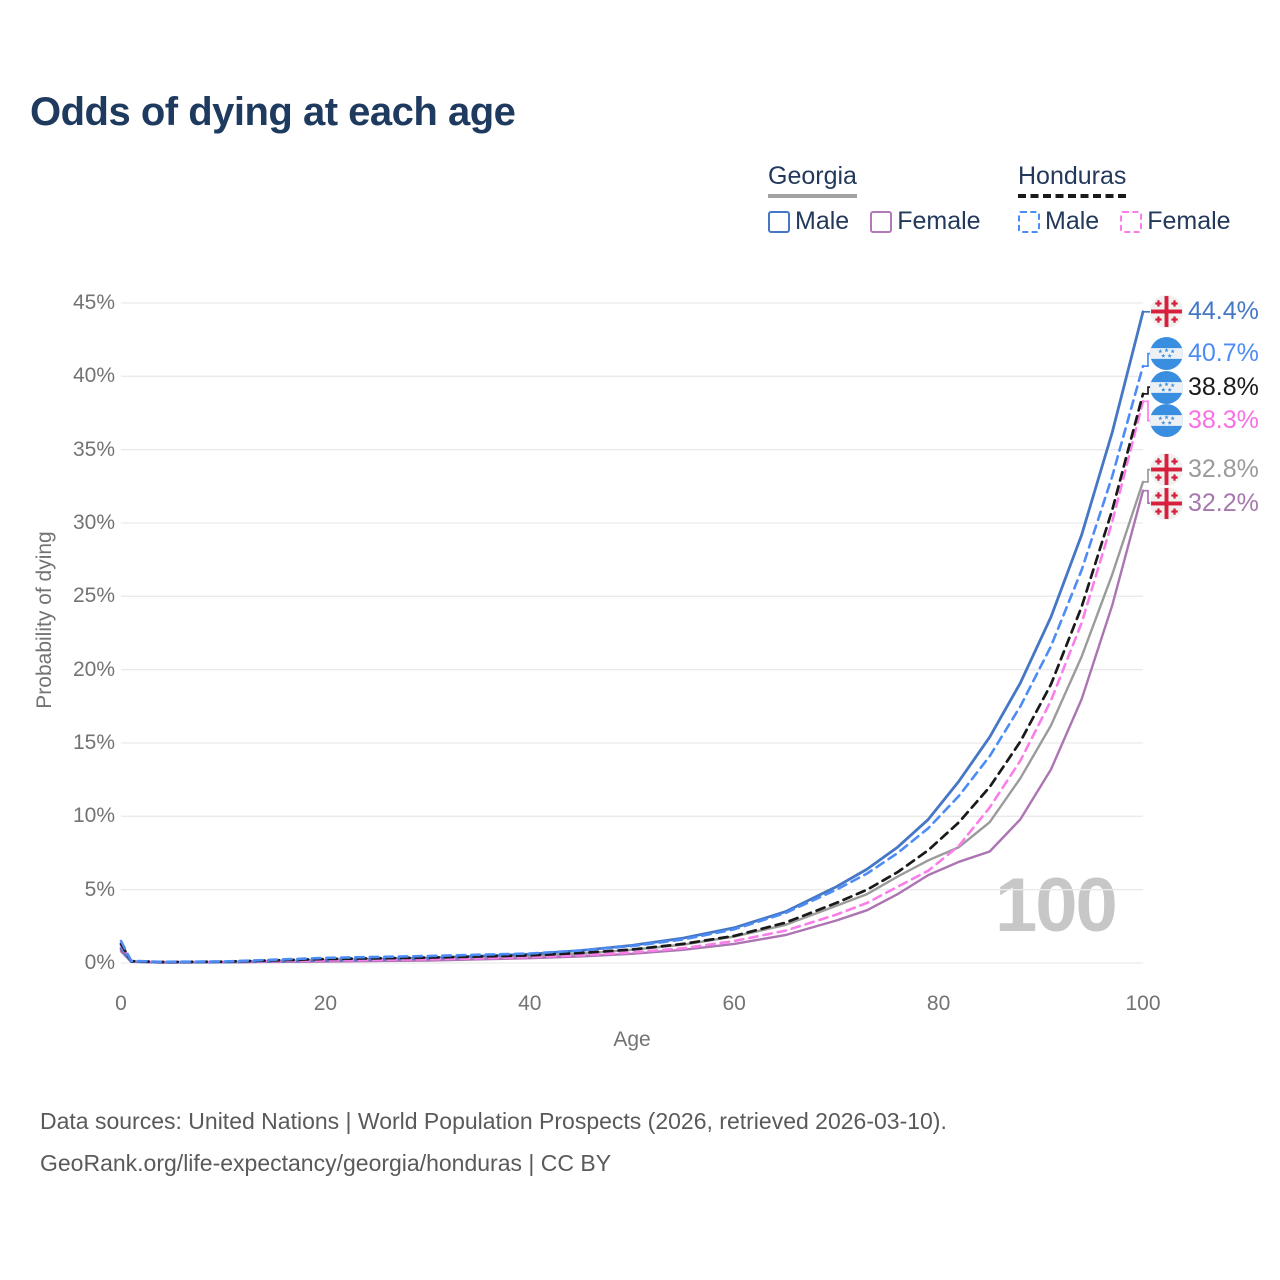  I want to click on end-label-honduras-female: 38.3%, so click(1204, 421).